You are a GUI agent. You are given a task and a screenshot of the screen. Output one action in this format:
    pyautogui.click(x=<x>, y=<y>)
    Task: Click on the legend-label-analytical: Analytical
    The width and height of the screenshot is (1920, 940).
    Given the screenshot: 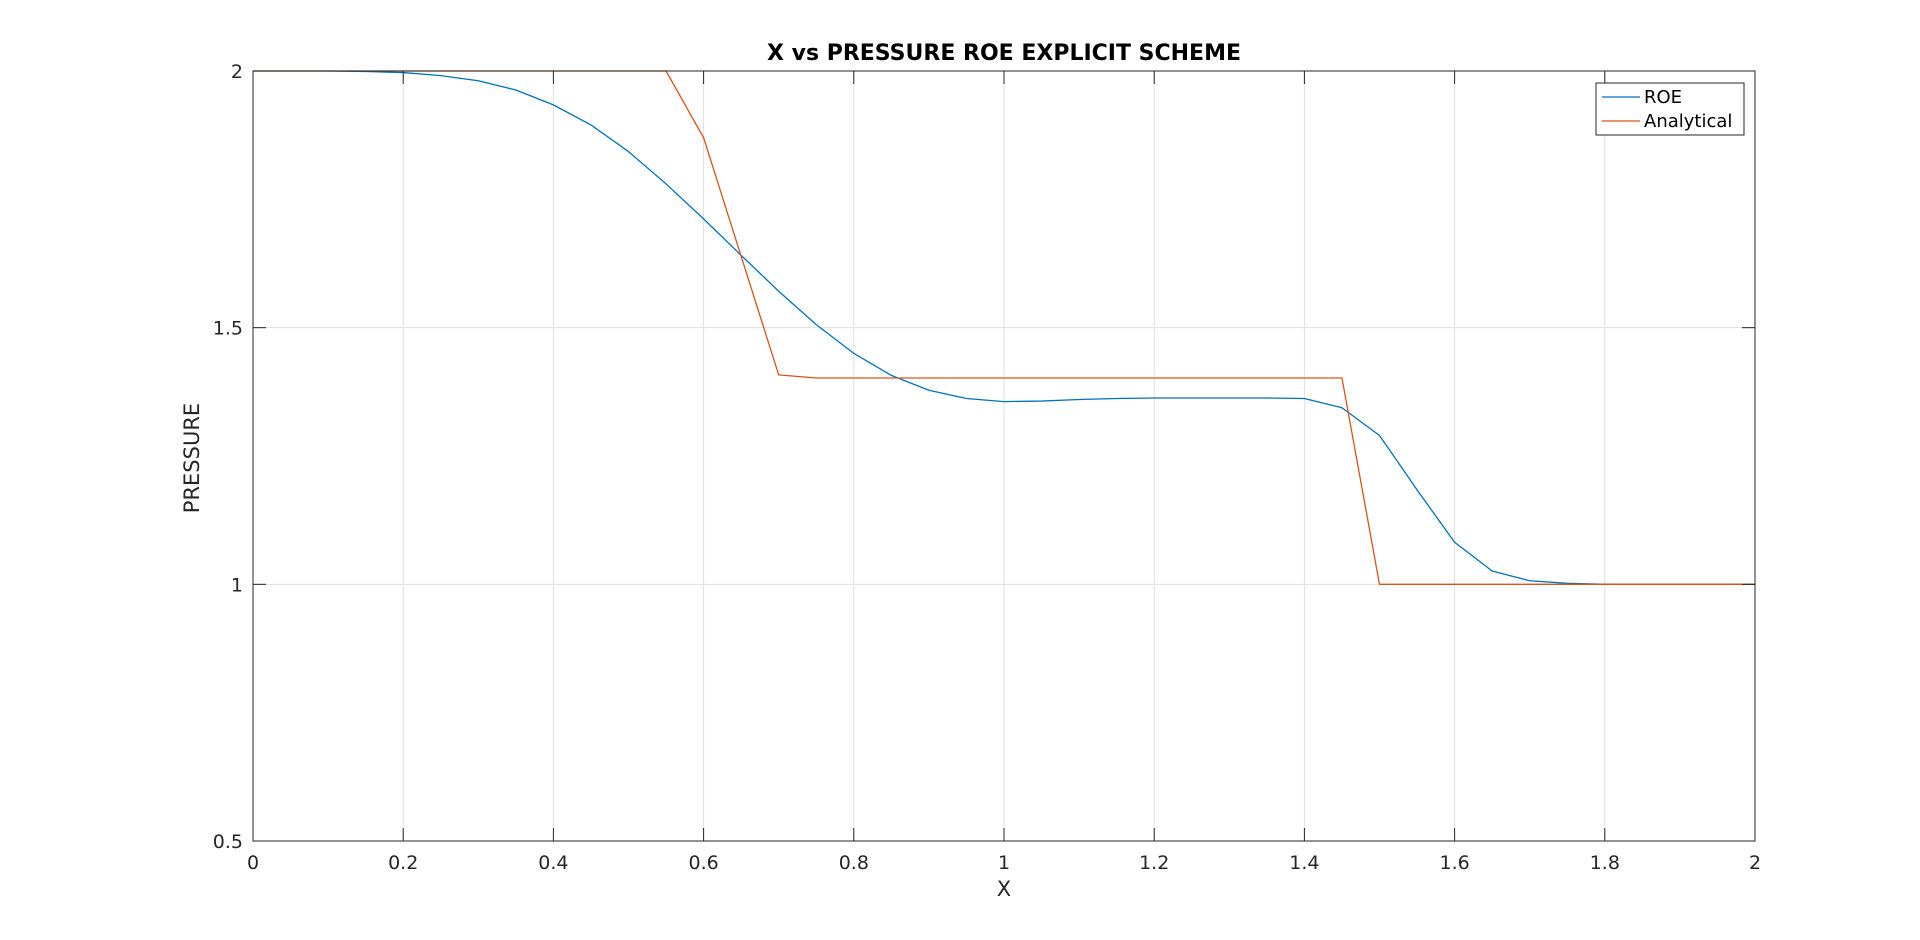 What is the action you would take?
    pyautogui.click(x=1688, y=121)
    